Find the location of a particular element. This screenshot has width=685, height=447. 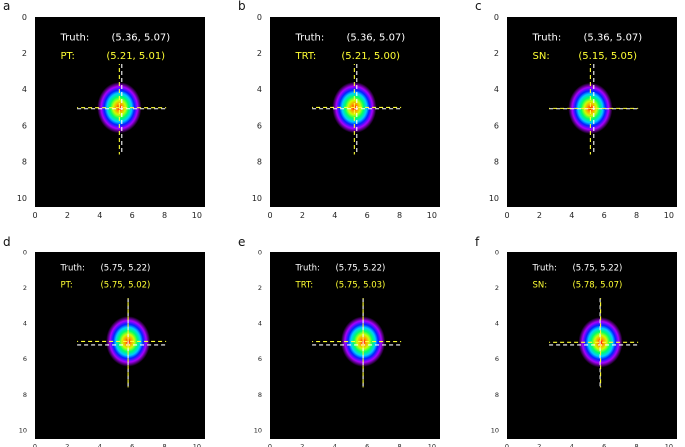

panel-letter: d is located at coordinates (7, 242).